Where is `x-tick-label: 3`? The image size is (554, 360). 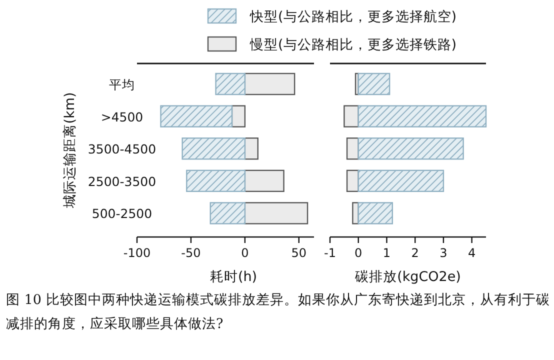
x-tick-label: 3 is located at coordinates (444, 253).